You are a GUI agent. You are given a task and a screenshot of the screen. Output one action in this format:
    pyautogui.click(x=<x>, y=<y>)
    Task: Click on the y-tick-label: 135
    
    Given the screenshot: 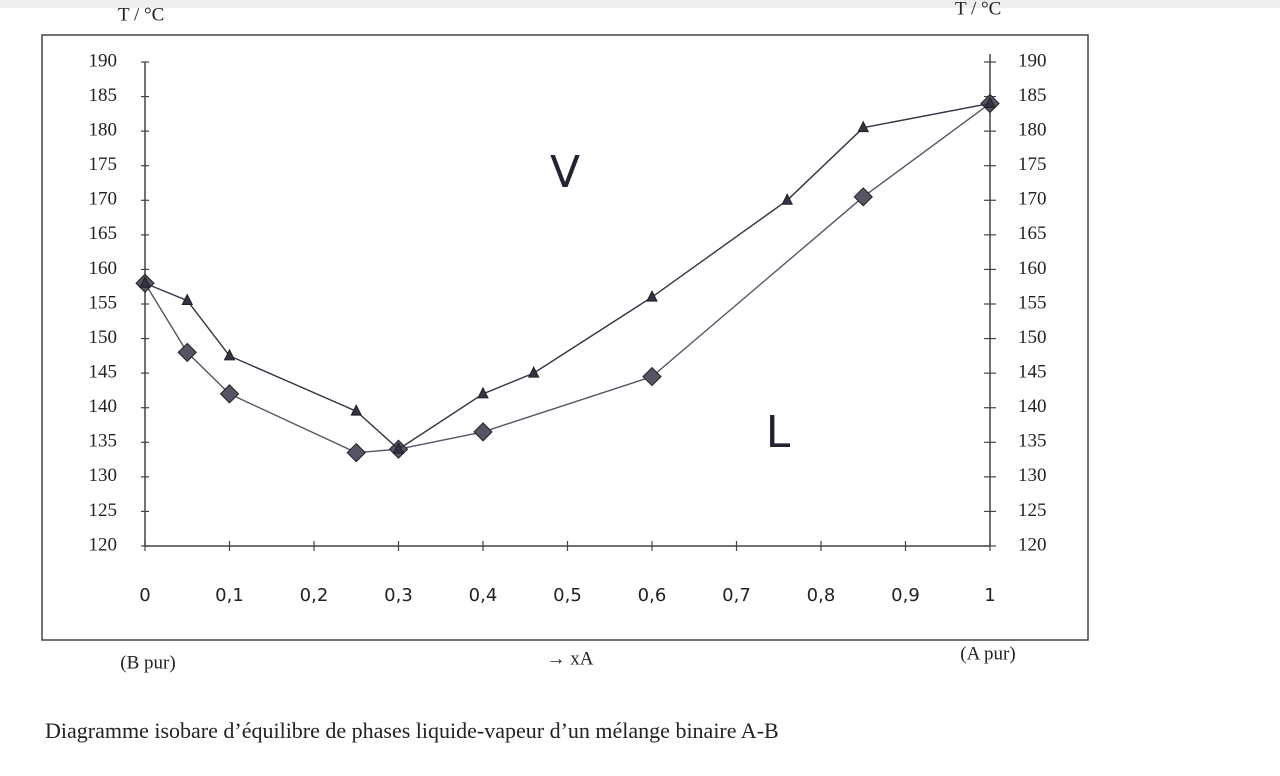 What is the action you would take?
    pyautogui.click(x=103, y=441)
    